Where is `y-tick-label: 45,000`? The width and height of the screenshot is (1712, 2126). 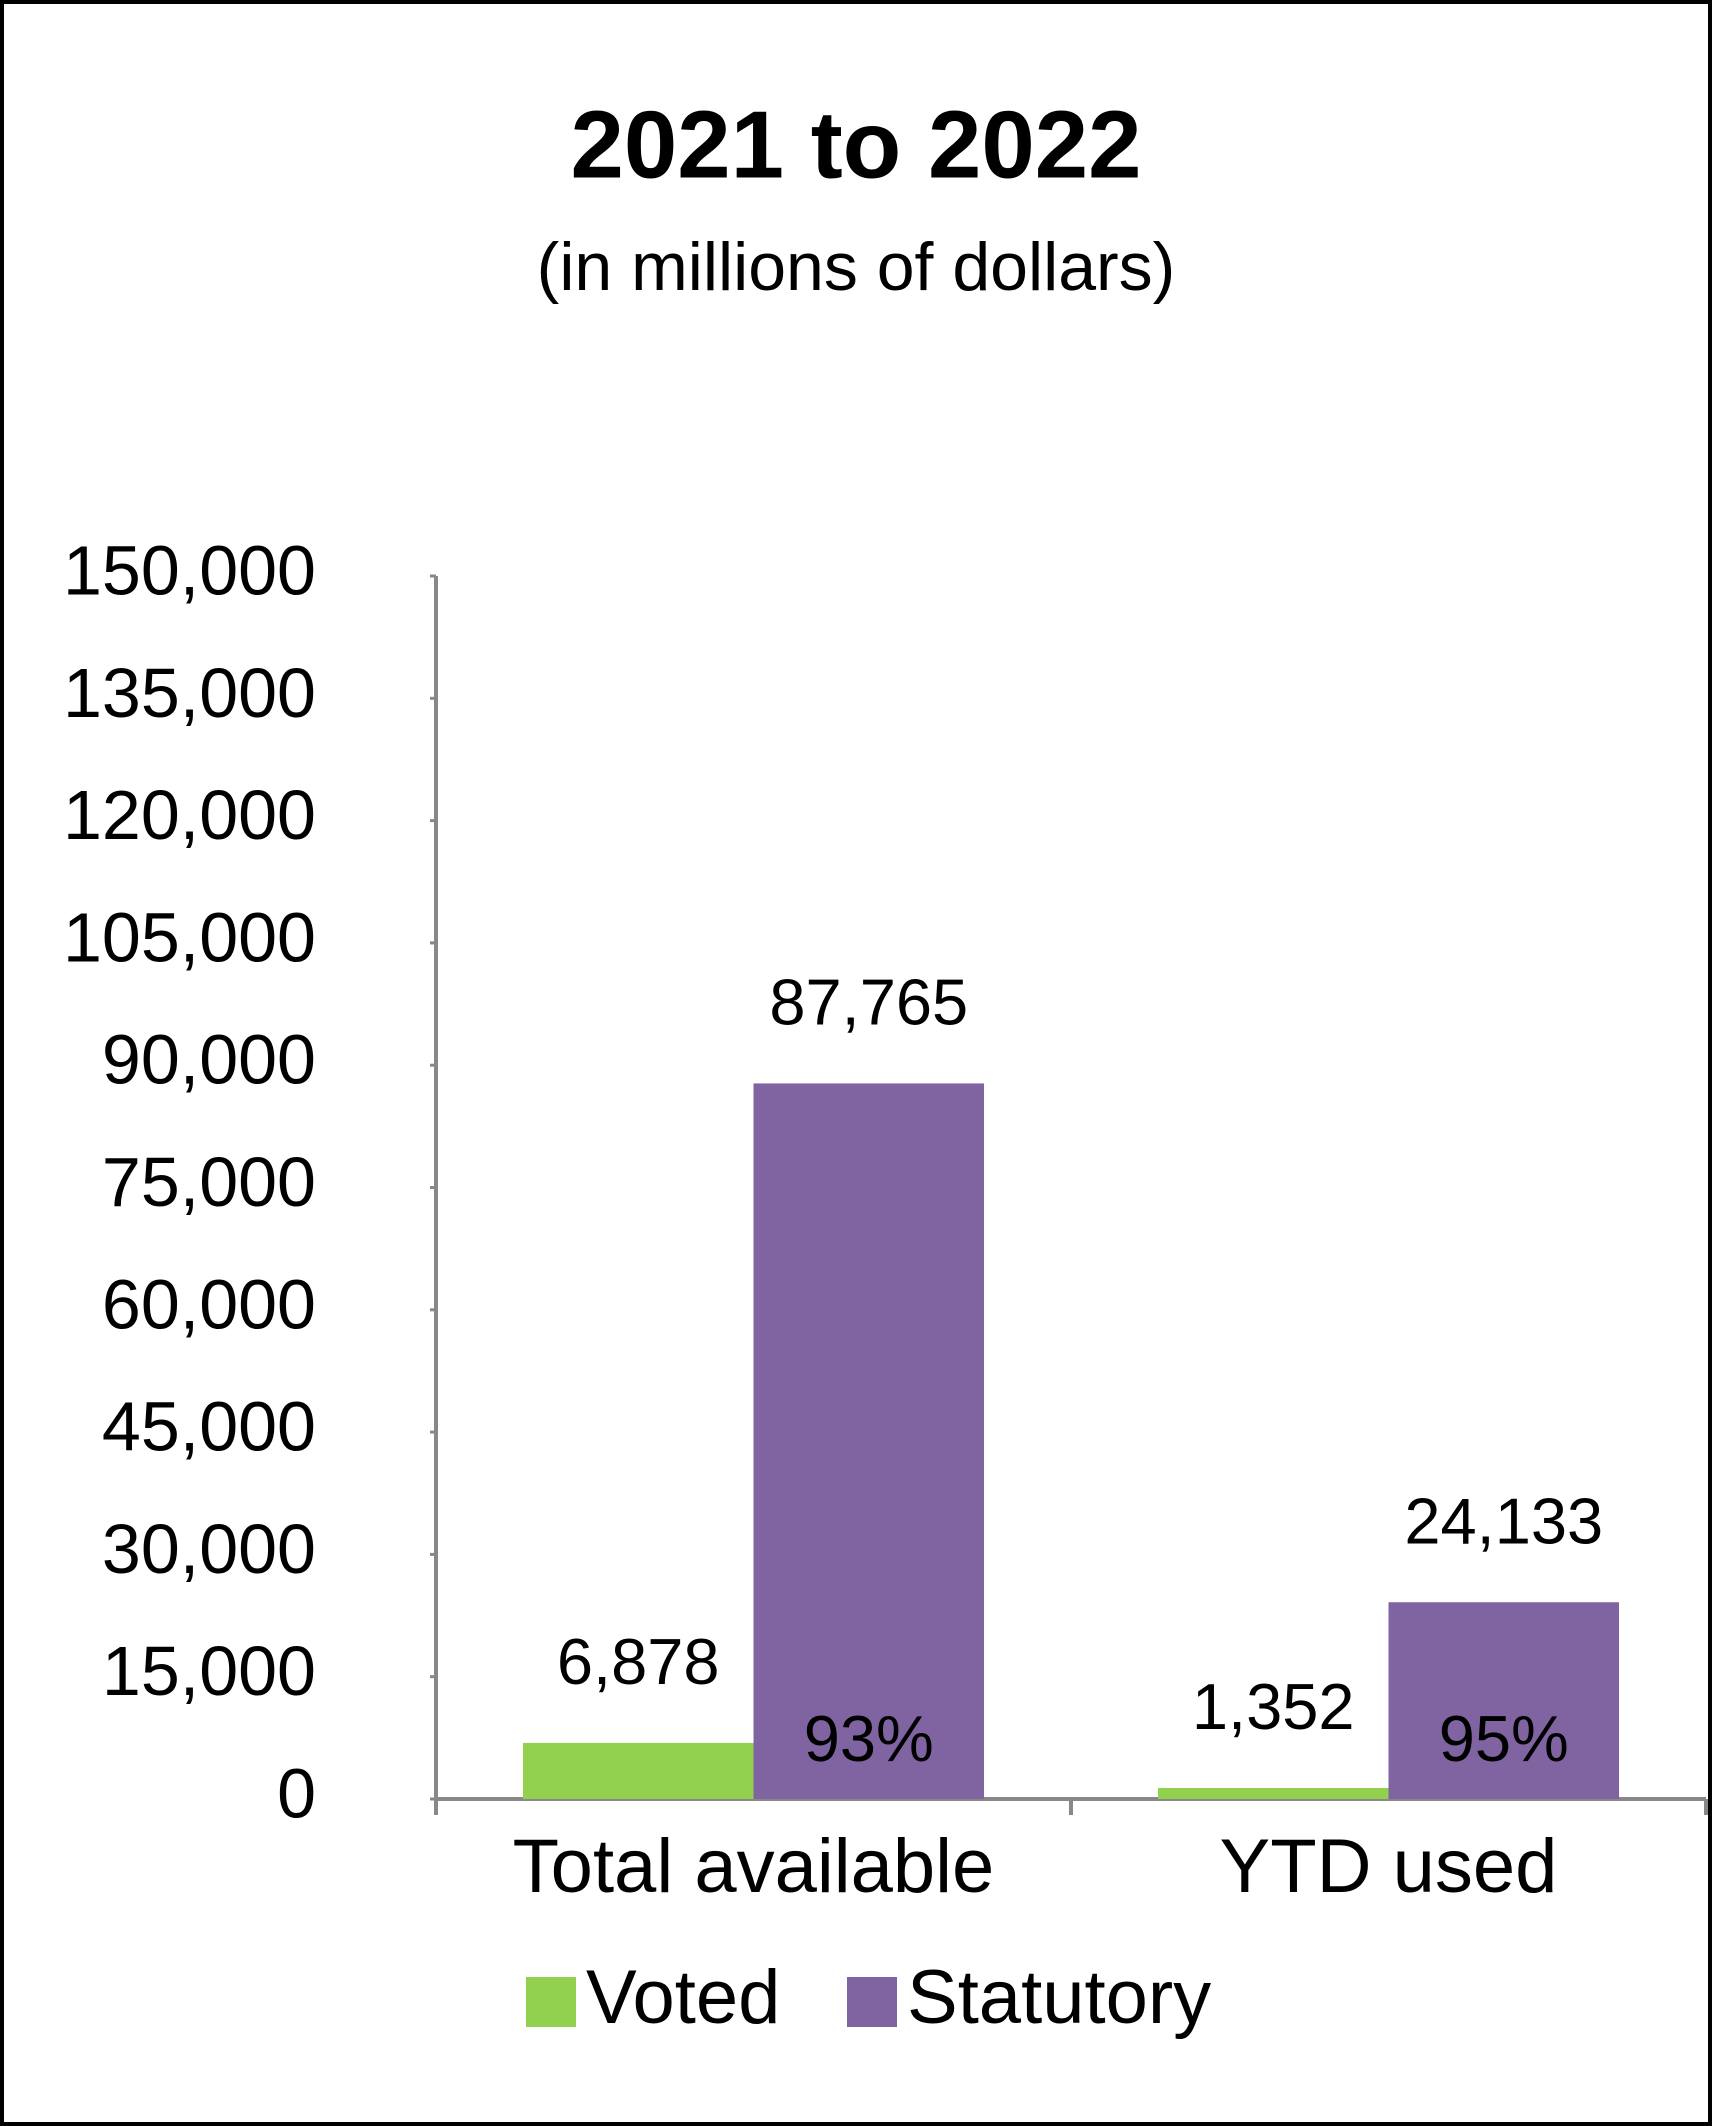
y-tick-label: 45,000 is located at coordinates (209, 1427).